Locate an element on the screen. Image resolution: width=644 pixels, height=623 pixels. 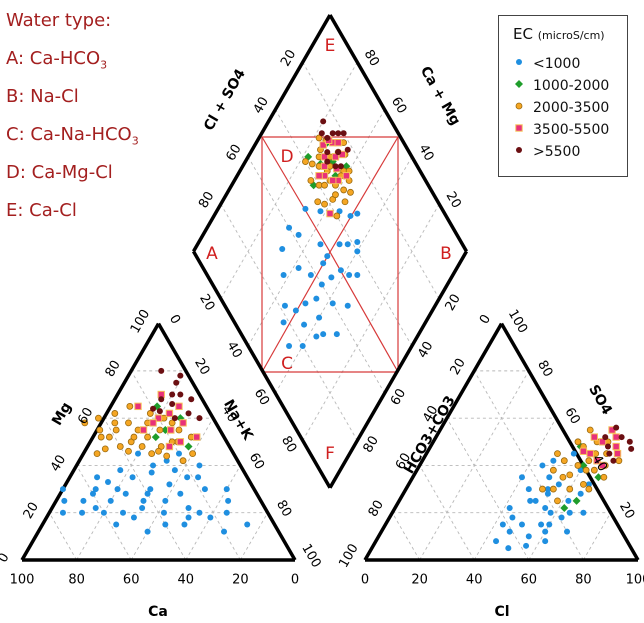
legend-entry: >5500 is located at coordinates (546, 154).